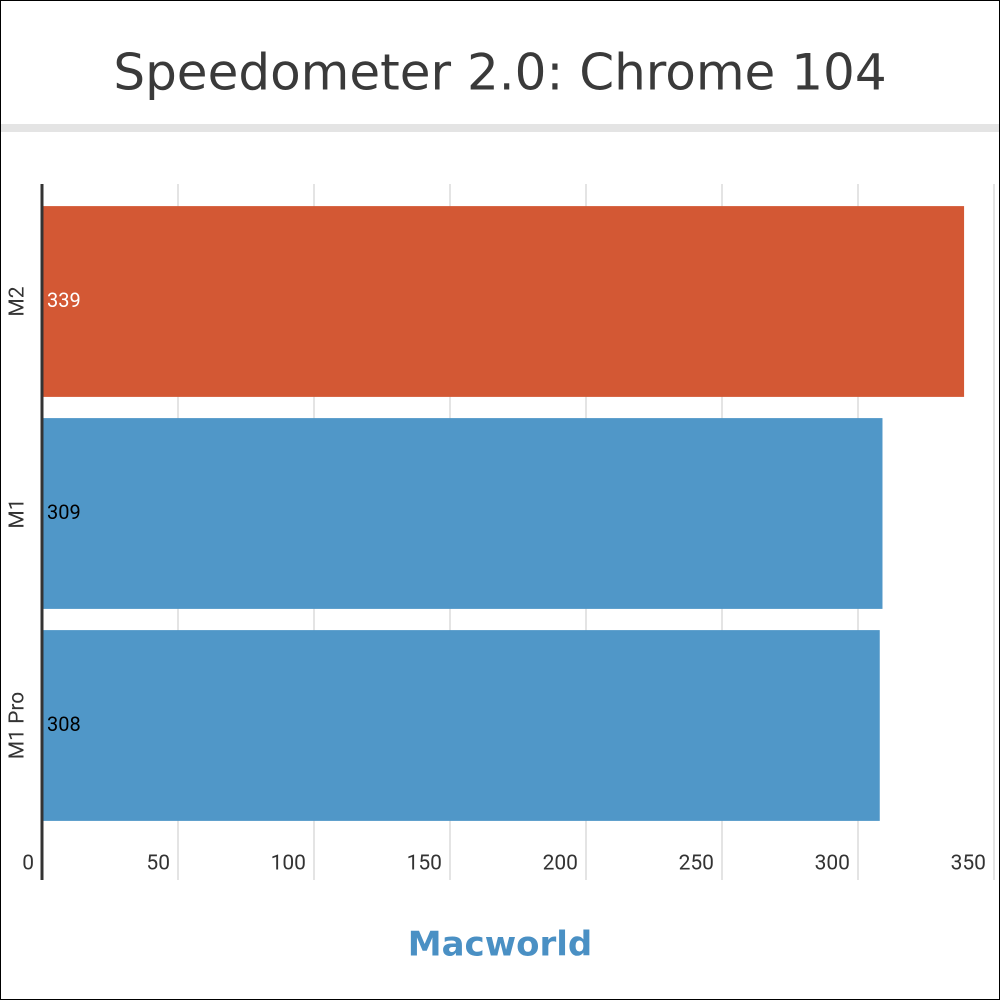 This screenshot has width=1000, height=1000. What do you see at coordinates (64, 724) in the screenshot?
I see `value-label: 308` at bounding box center [64, 724].